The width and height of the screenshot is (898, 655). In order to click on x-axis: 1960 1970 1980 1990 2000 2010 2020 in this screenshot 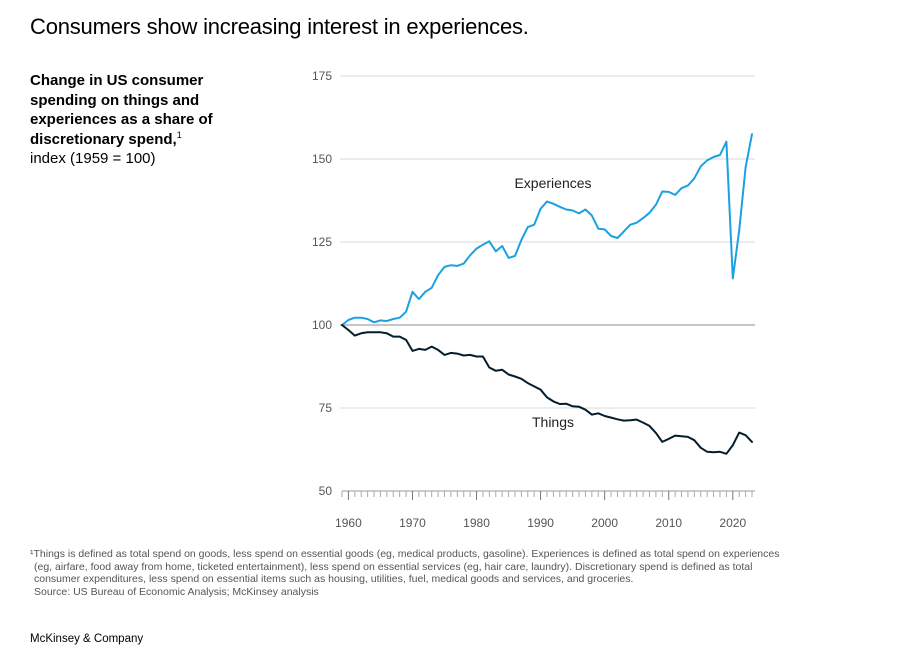, I will do `click(545, 510)`.